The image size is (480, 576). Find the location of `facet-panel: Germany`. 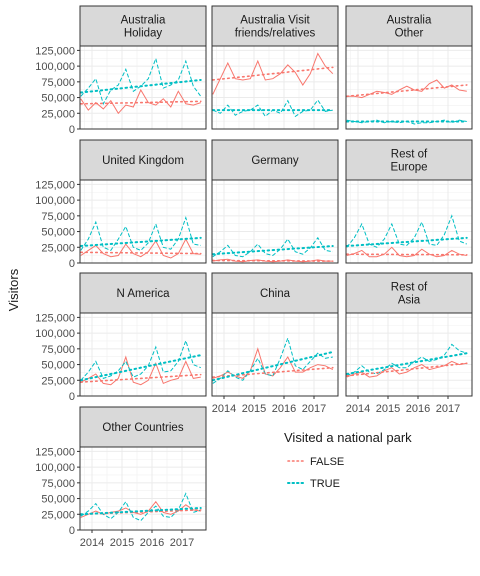

facet-panel: Germany is located at coordinates (275, 201).